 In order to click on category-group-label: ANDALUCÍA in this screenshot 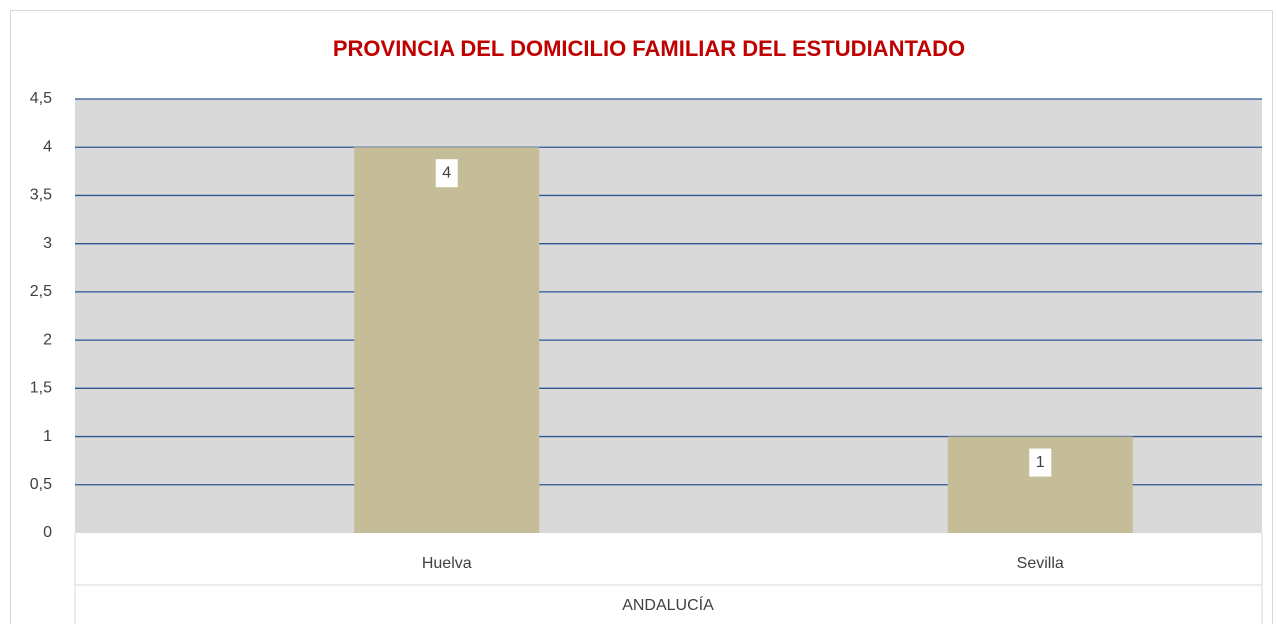, I will do `click(668, 604)`.